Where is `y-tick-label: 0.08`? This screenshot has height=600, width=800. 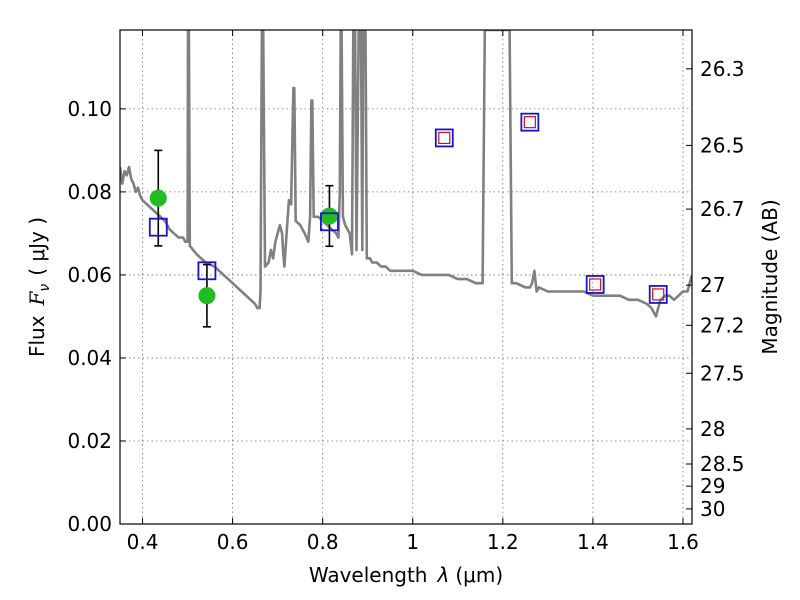 y-tick-label: 0.08 is located at coordinates (89, 192).